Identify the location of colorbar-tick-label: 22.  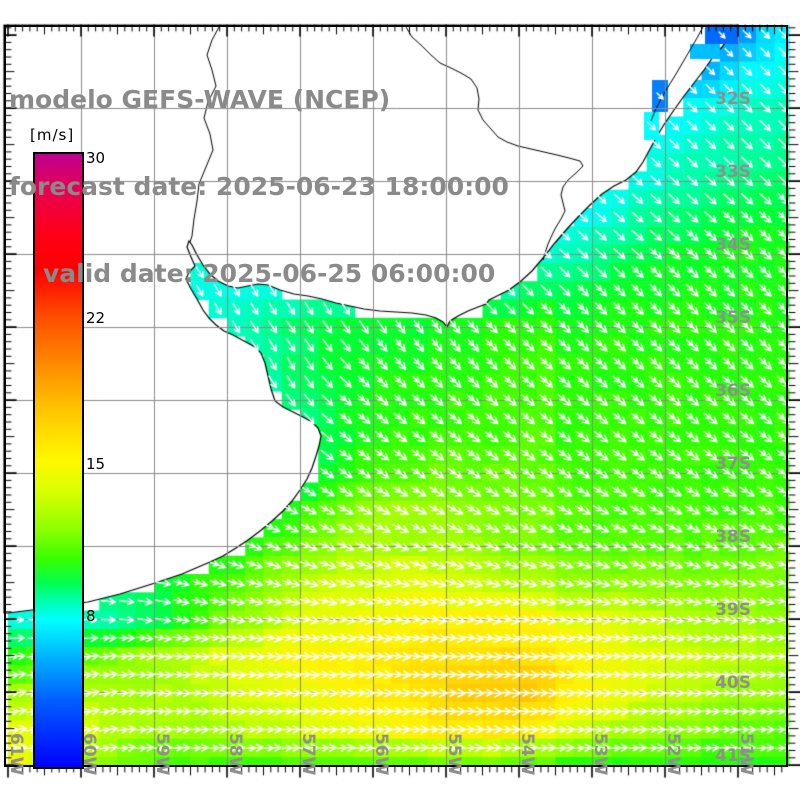
(96, 317).